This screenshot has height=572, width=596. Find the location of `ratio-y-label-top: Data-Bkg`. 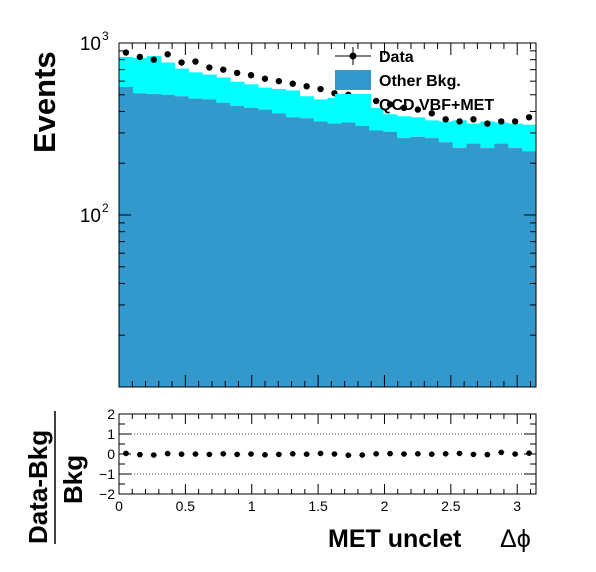

ratio-y-label-top: Data-Bkg is located at coordinates (38, 487).